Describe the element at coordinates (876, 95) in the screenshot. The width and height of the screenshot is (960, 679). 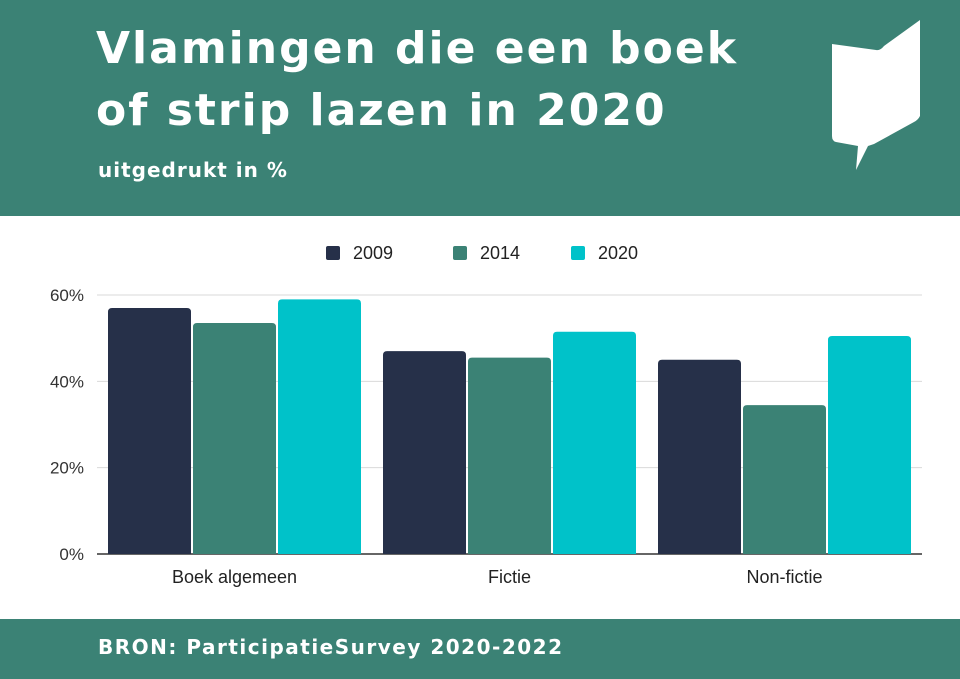
I see `book-speech-bubble-icon` at that location.